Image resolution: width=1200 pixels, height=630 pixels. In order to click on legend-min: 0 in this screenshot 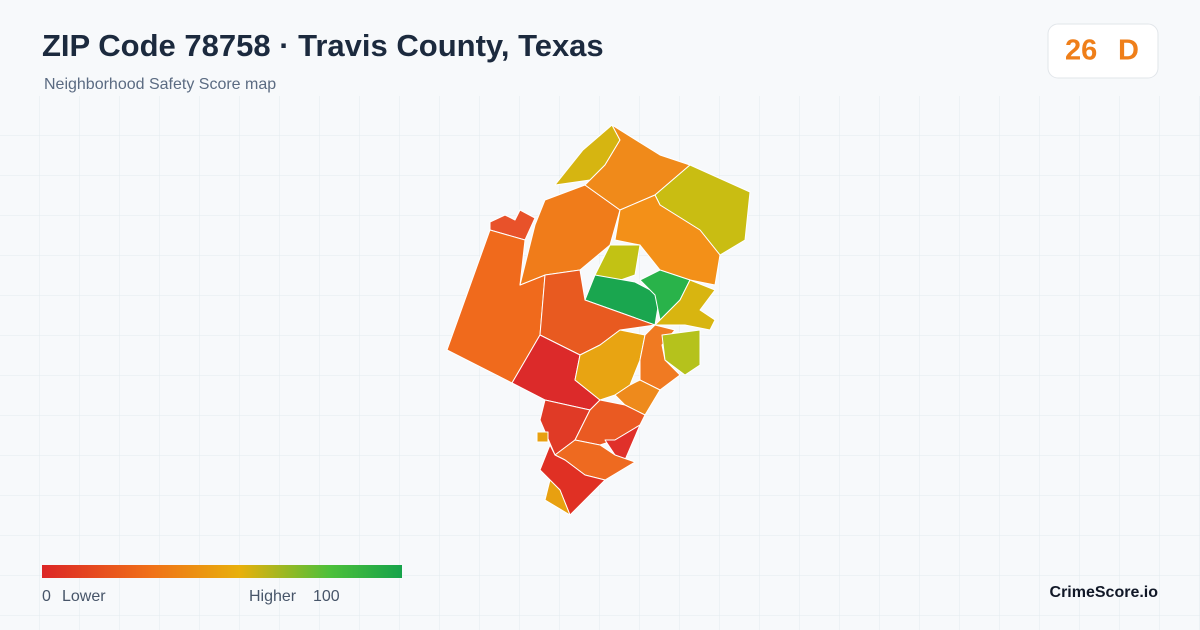, I will do `click(46, 596)`.